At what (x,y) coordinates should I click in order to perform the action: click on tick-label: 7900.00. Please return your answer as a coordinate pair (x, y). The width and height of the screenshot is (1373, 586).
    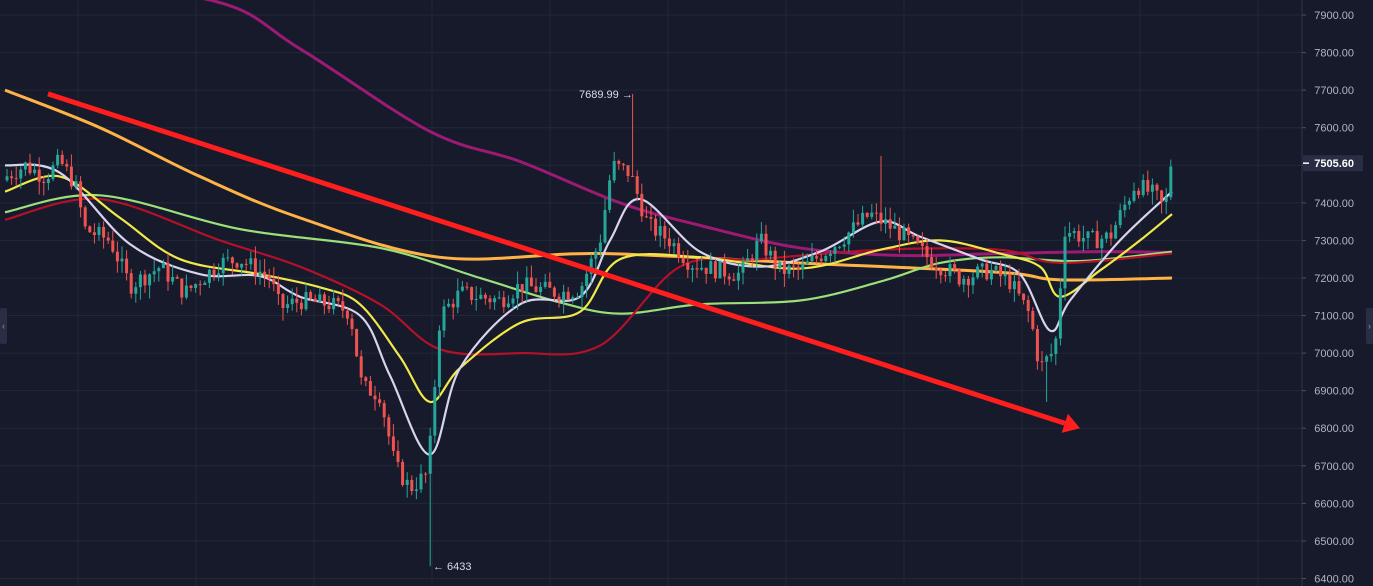
    Looking at the image, I should click on (1334, 16).